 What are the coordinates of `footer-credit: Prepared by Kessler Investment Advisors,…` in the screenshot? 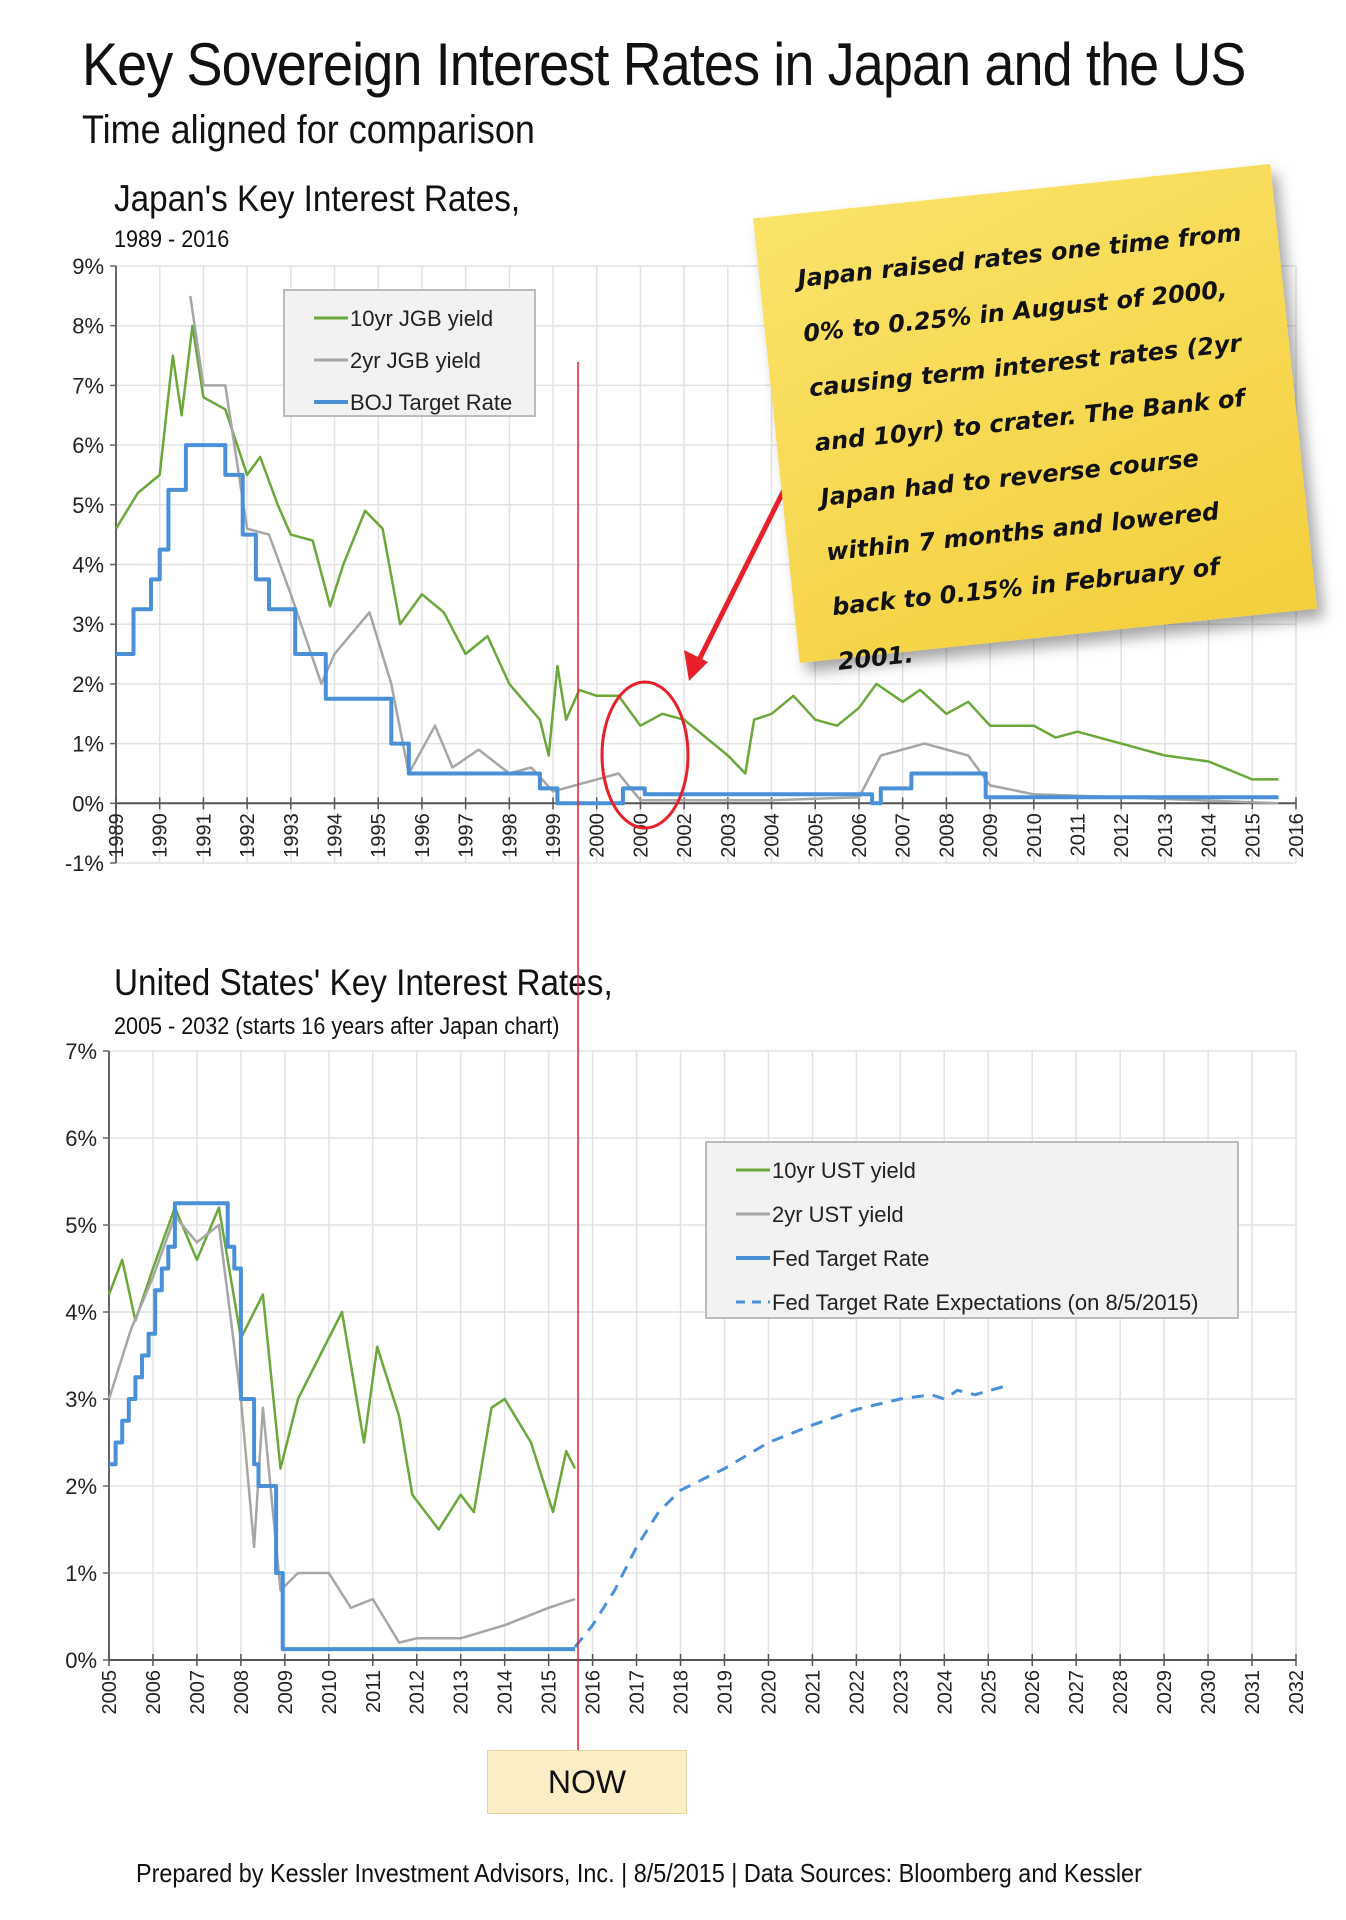 It's located at (639, 1873).